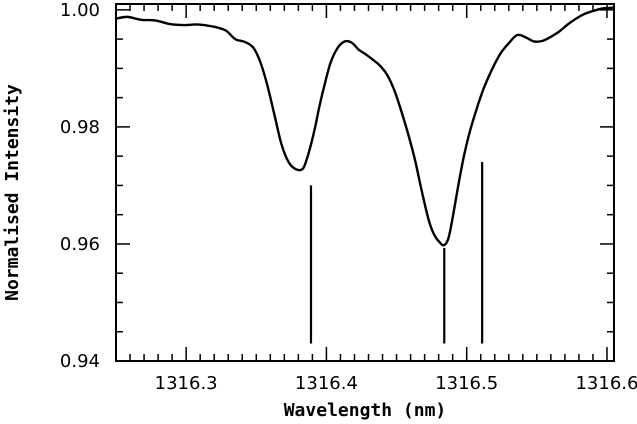  I want to click on line-markers, so click(396, 253).